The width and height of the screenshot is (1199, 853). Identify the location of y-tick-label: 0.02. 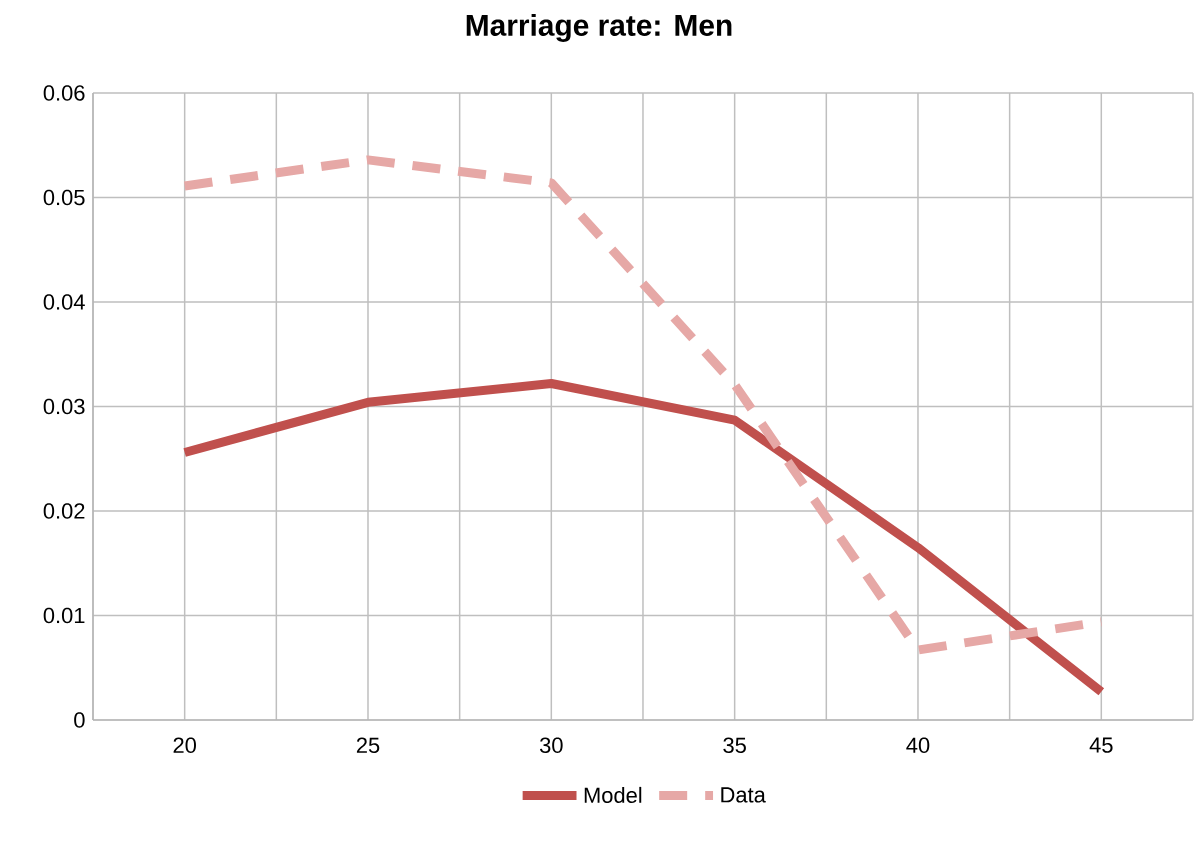
(64, 511).